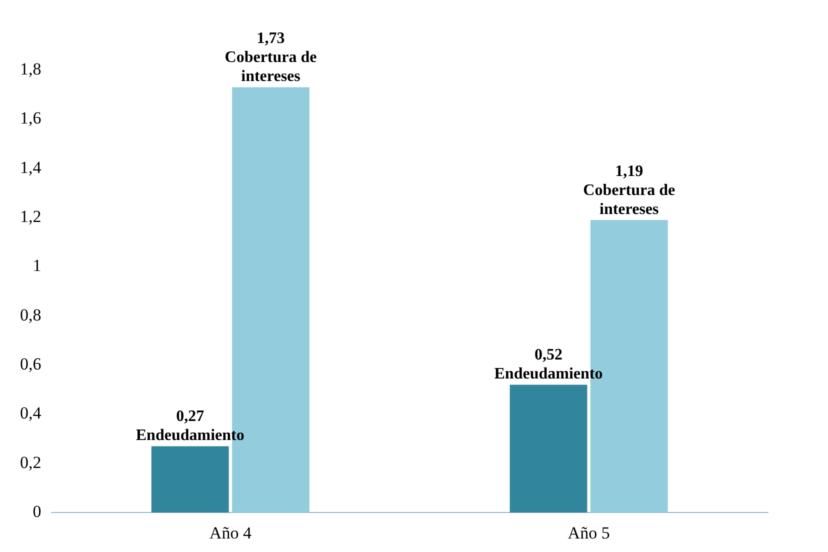 The height and width of the screenshot is (552, 828). I want to click on y-tick-label: 0,2, so click(31, 462).